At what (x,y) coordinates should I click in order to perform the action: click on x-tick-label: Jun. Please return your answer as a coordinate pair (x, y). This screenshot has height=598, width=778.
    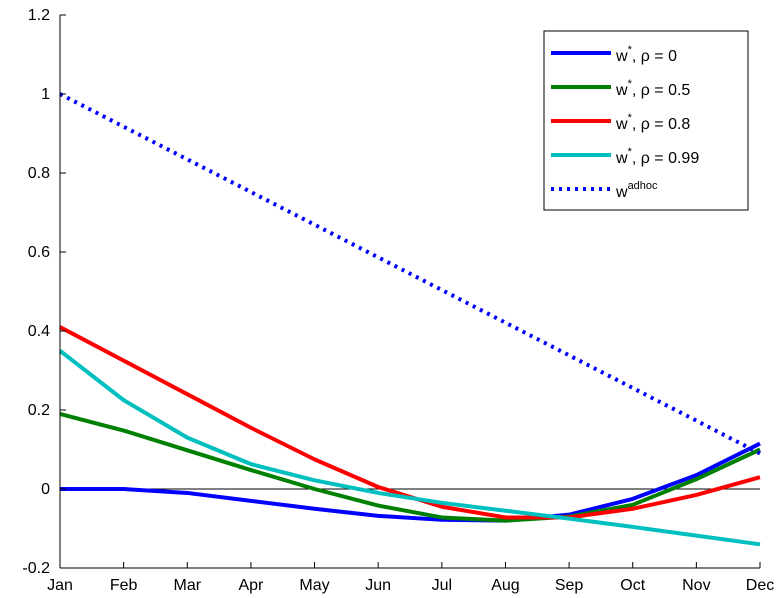
    Looking at the image, I should click on (378, 585).